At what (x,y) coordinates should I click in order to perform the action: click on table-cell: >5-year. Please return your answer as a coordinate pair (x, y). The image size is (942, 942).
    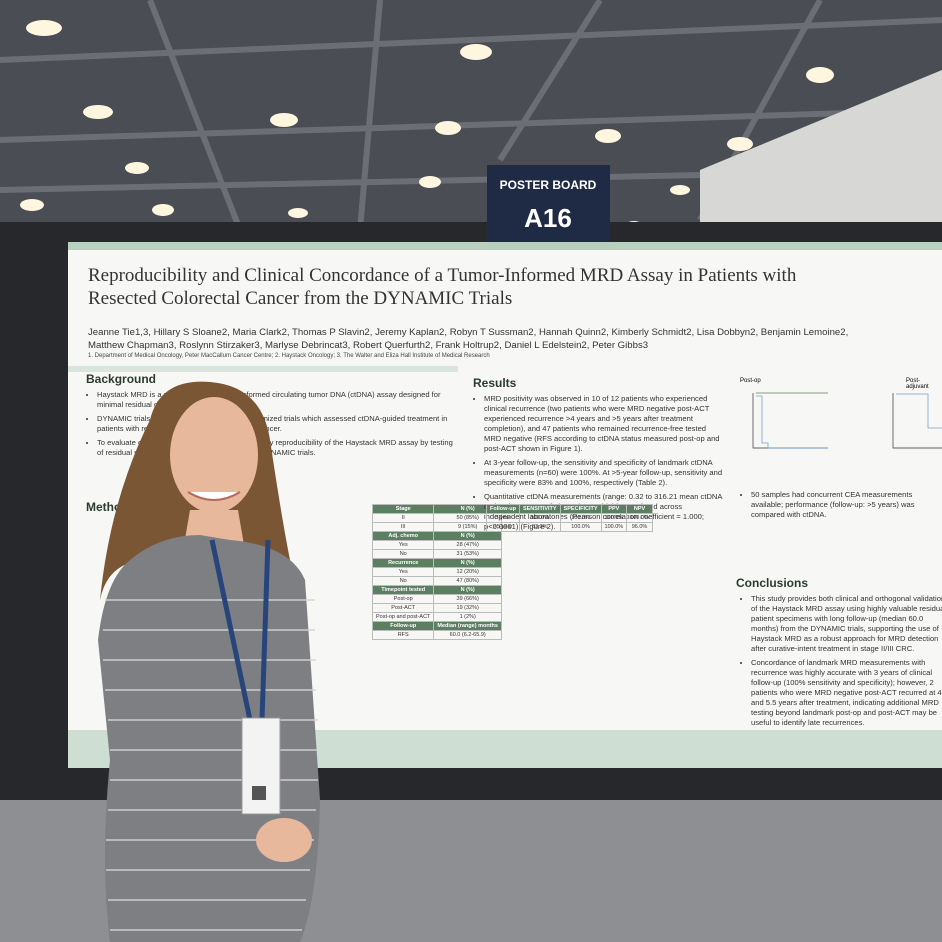
    Looking at the image, I should click on (503, 527).